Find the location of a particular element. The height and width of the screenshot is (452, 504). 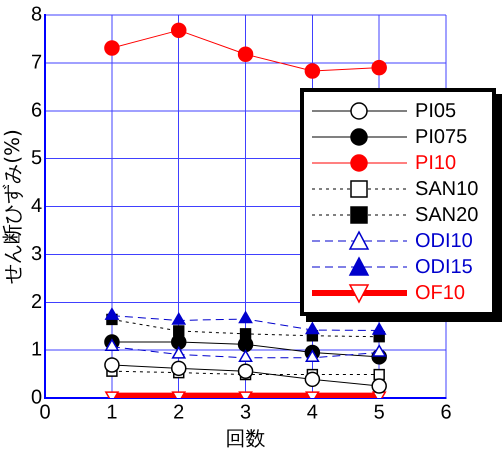

legend-label: PI10 is located at coordinates (435, 163).